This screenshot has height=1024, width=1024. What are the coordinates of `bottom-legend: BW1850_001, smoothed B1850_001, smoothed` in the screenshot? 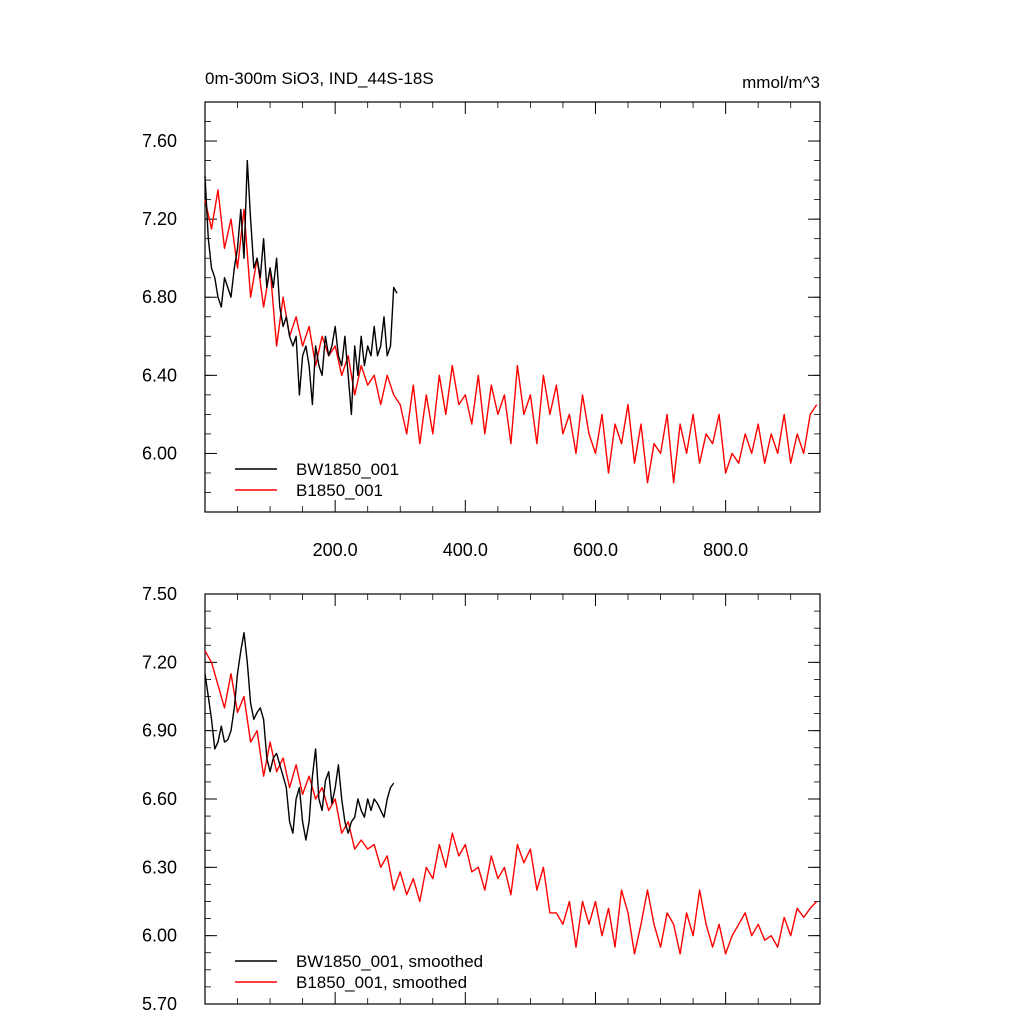 It's located at (359, 972).